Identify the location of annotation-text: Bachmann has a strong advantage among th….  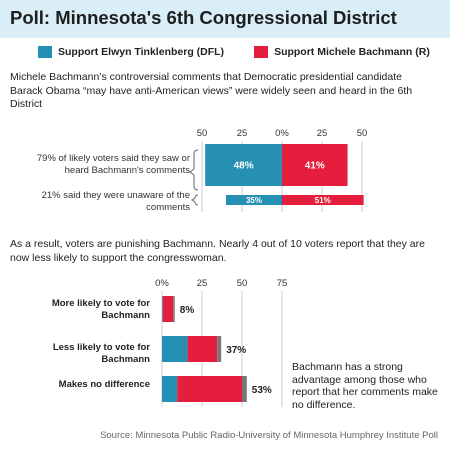
(365, 386).